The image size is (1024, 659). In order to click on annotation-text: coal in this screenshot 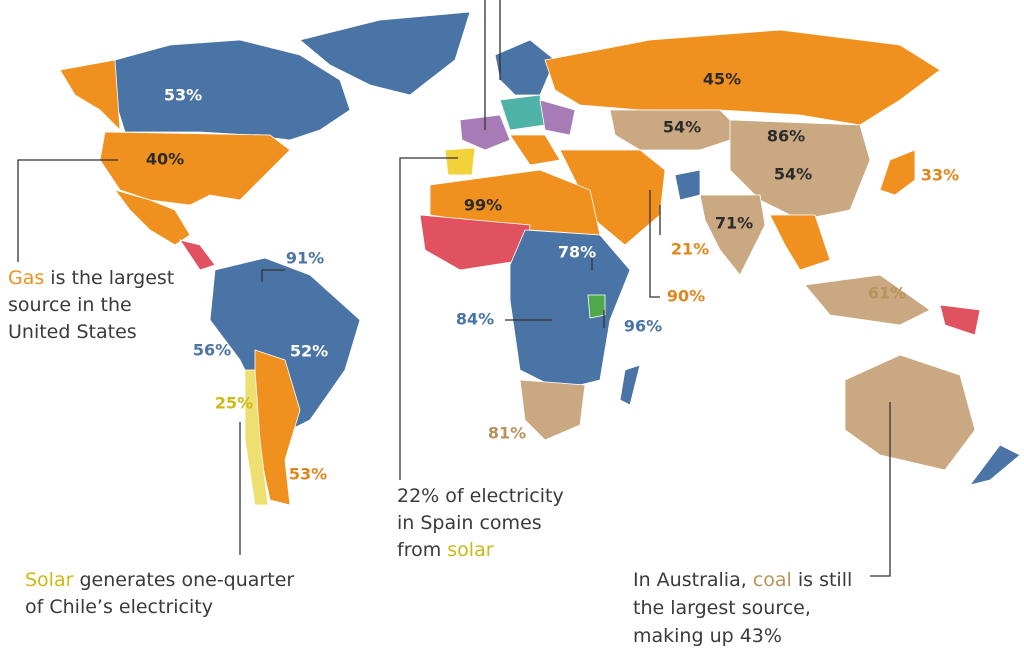, I will do `click(772, 580)`.